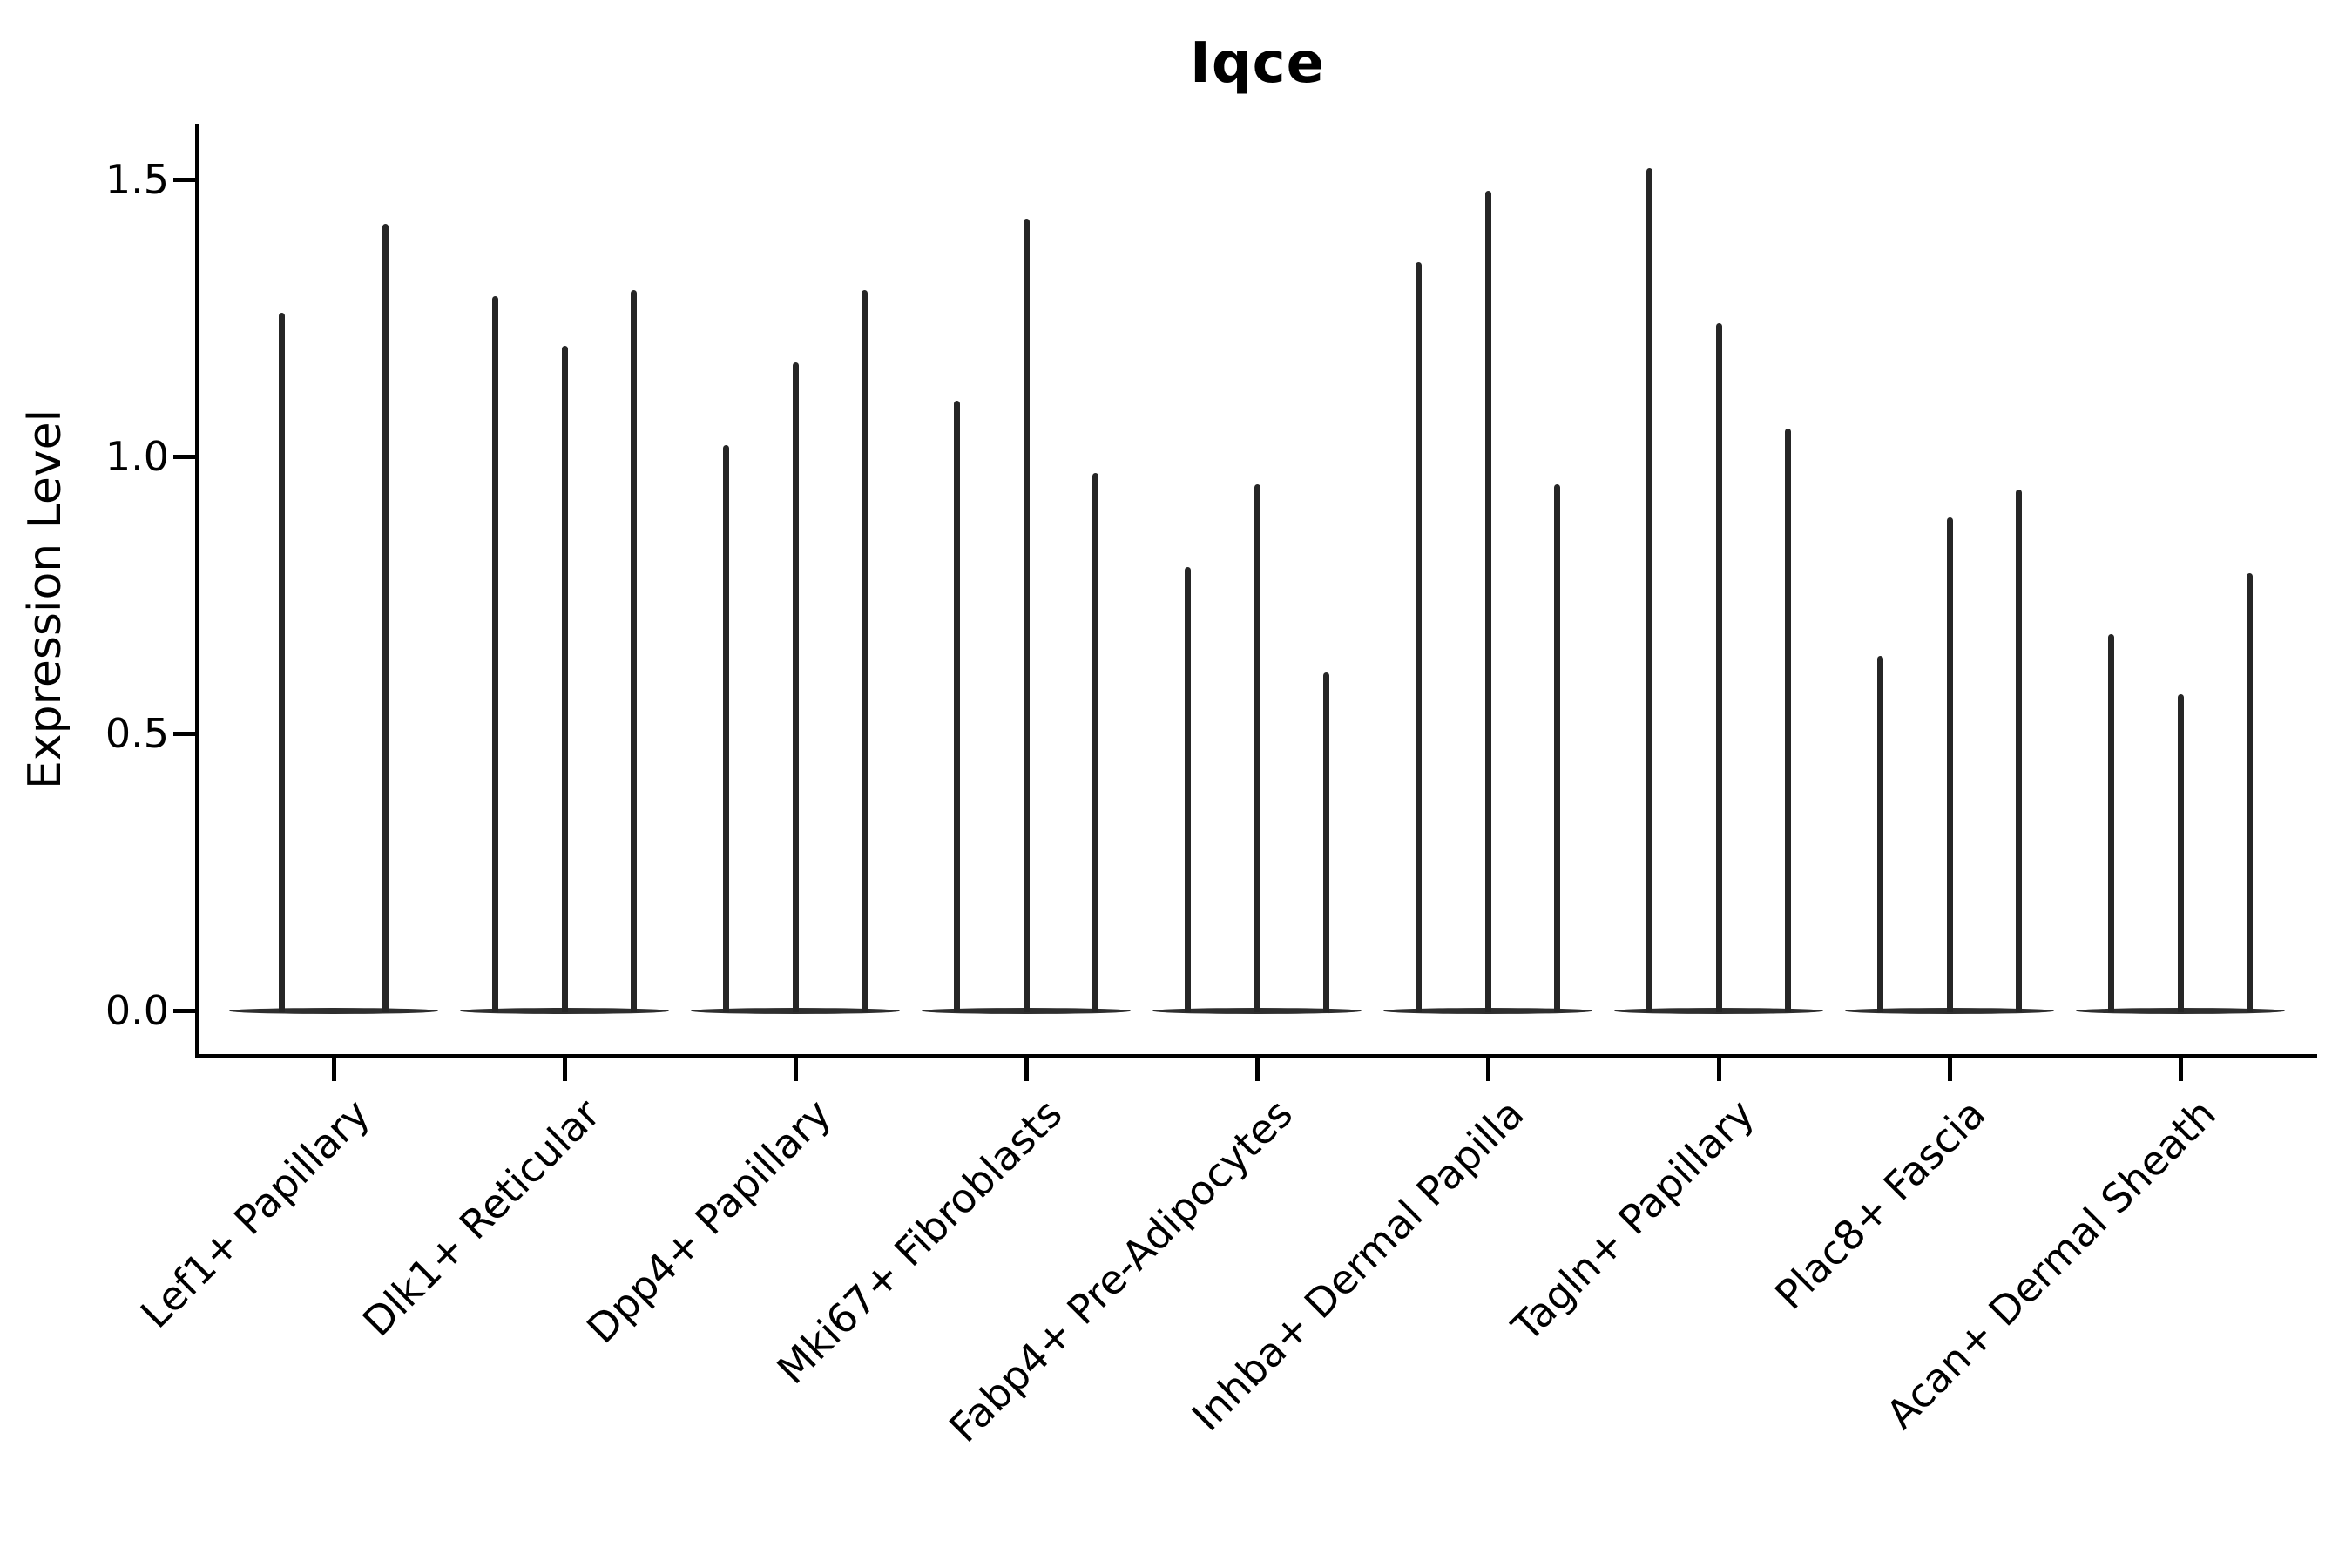 This screenshot has height=1568, width=2352. What do you see at coordinates (1257, 64) in the screenshot?
I see `chart-title: Iqce` at bounding box center [1257, 64].